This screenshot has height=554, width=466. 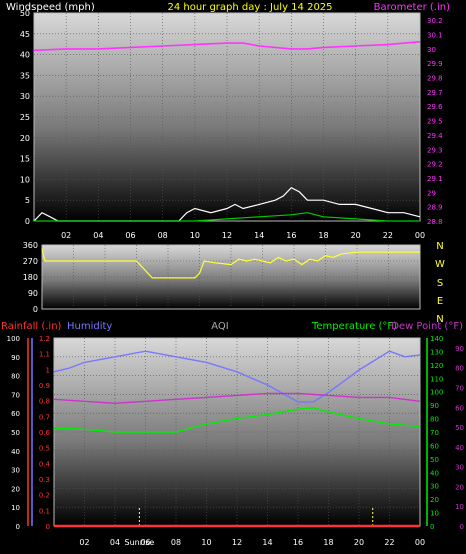 I want to click on direction-tick-label: 180, so click(x=30, y=277).